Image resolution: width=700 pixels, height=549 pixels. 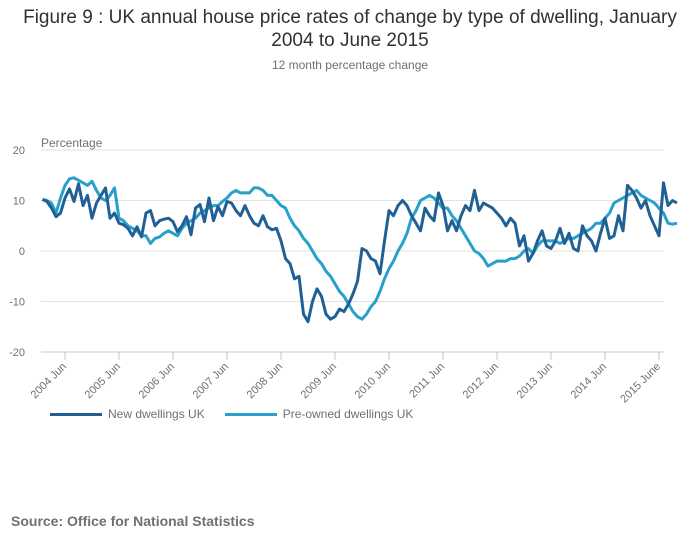 I want to click on legend: New dwellings UK Pre-owned dwellings UK, so click(x=241, y=414).